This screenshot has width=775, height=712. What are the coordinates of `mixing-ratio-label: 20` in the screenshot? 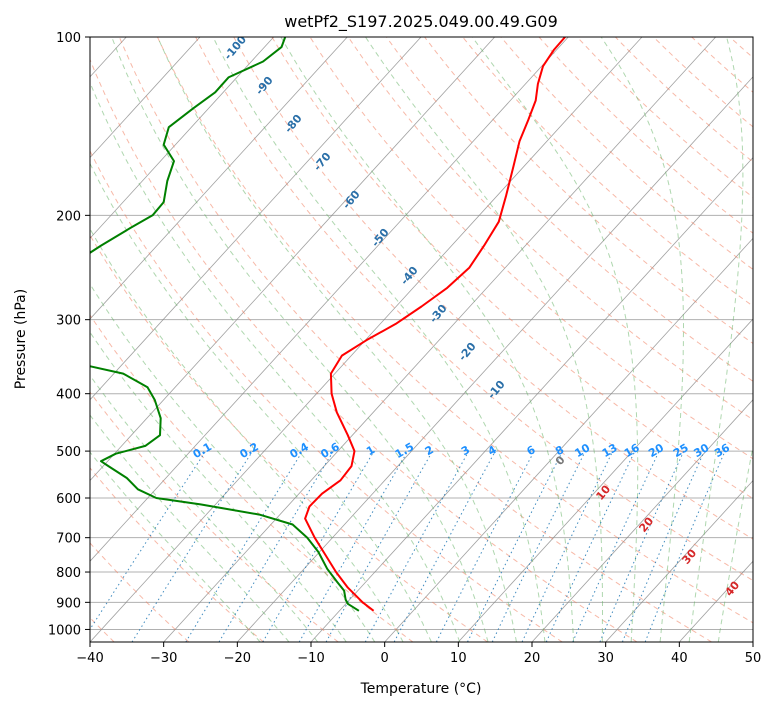 It's located at (656, 450).